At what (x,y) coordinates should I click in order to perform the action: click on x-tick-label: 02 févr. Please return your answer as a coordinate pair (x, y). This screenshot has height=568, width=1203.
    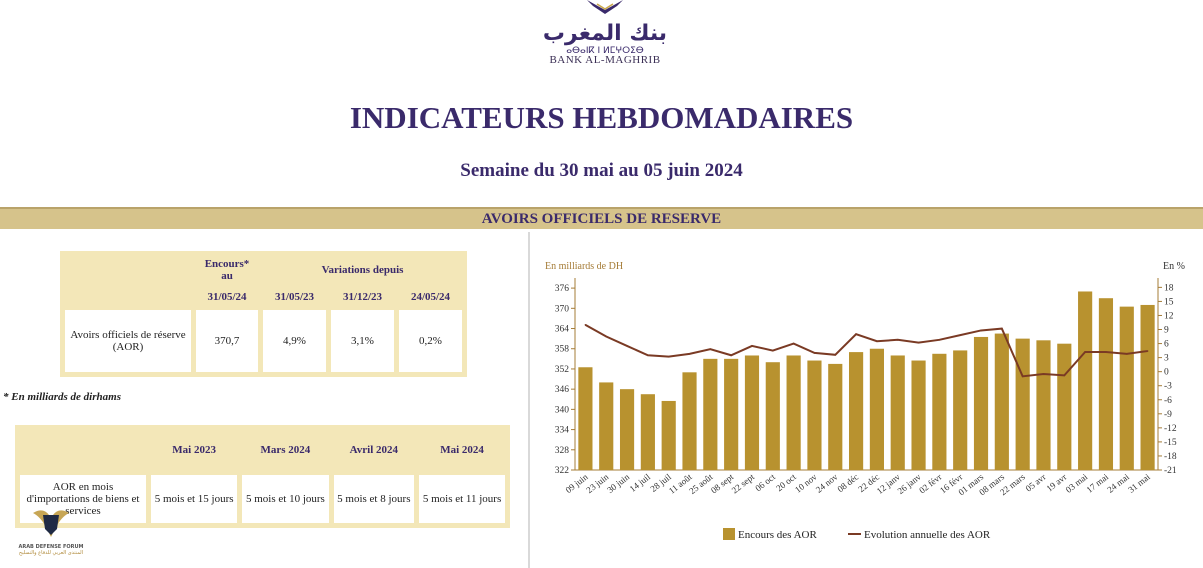
    Looking at the image, I should click on (930, 484).